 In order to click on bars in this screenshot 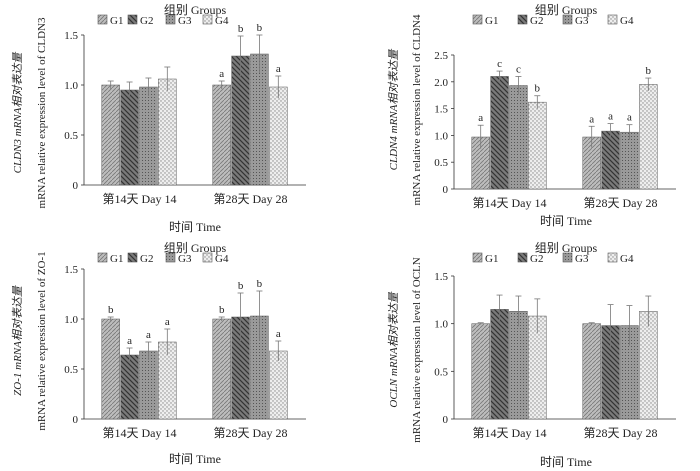, I will do `click(564, 357)`.